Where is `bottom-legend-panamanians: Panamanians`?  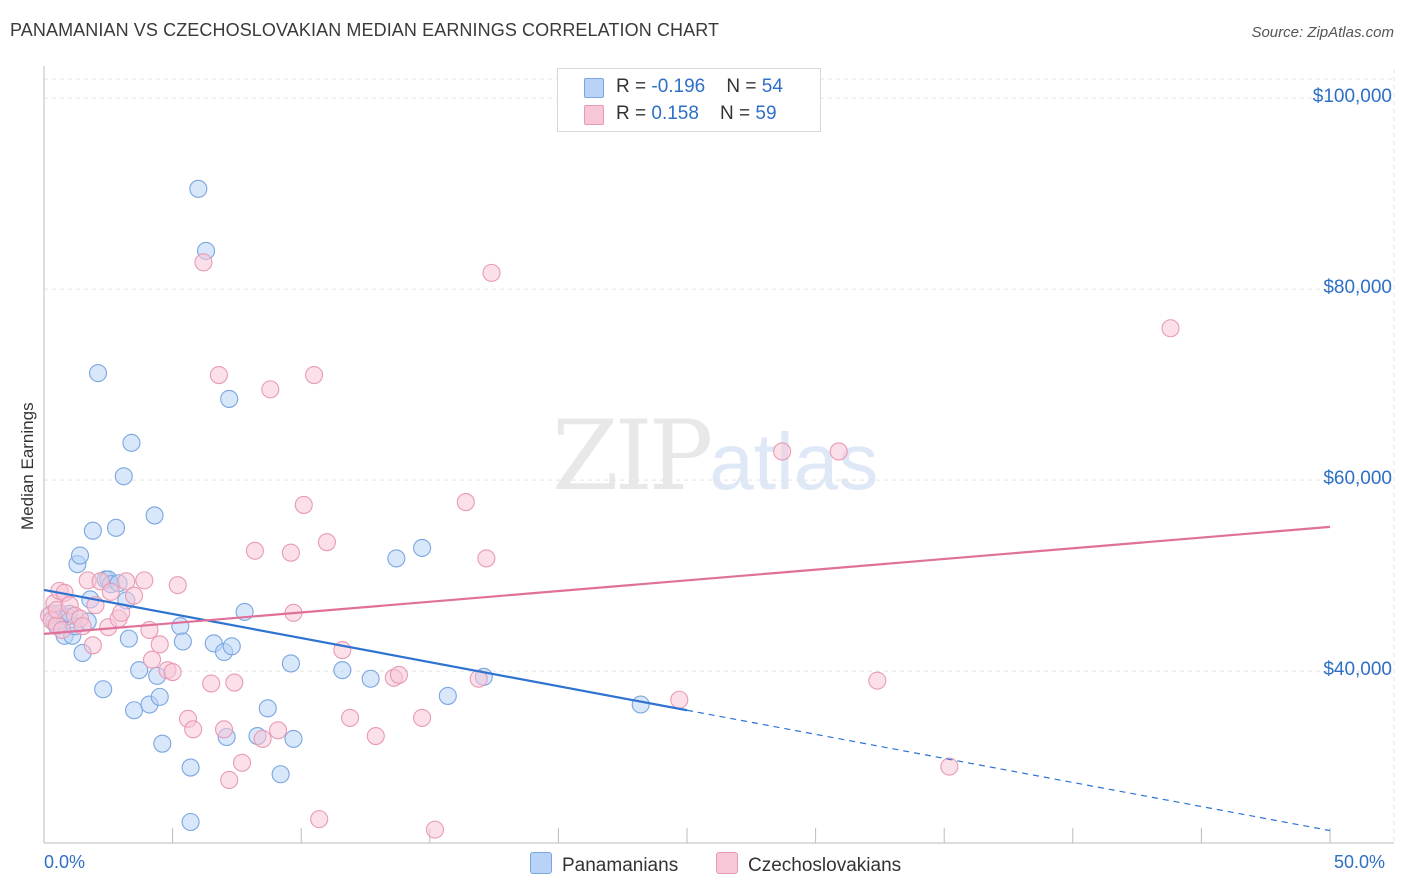 bottom-legend-panamanians: Panamanians is located at coordinates (604, 864).